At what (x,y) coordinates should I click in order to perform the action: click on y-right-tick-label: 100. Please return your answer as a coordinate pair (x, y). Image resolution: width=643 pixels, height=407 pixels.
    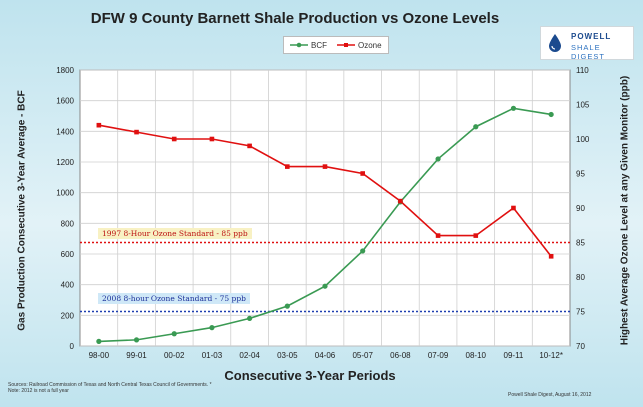
    Looking at the image, I should click on (583, 139).